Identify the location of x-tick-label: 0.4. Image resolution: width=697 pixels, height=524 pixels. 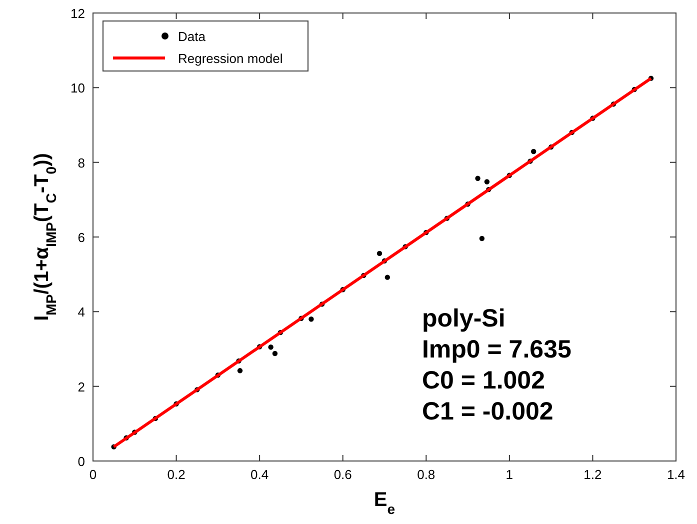
(259, 474).